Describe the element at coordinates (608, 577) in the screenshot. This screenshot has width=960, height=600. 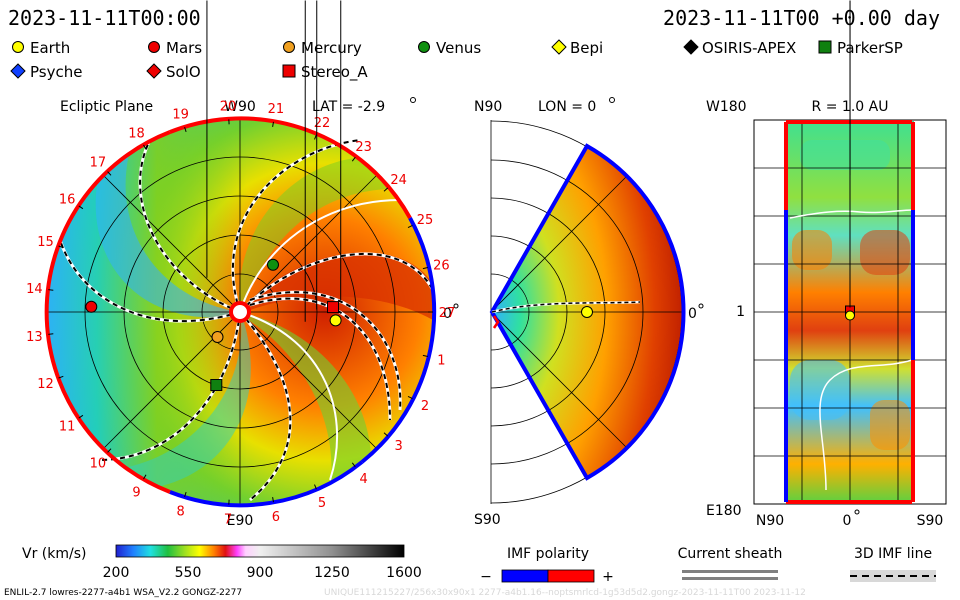
I see `imf-plus-label: +` at that location.